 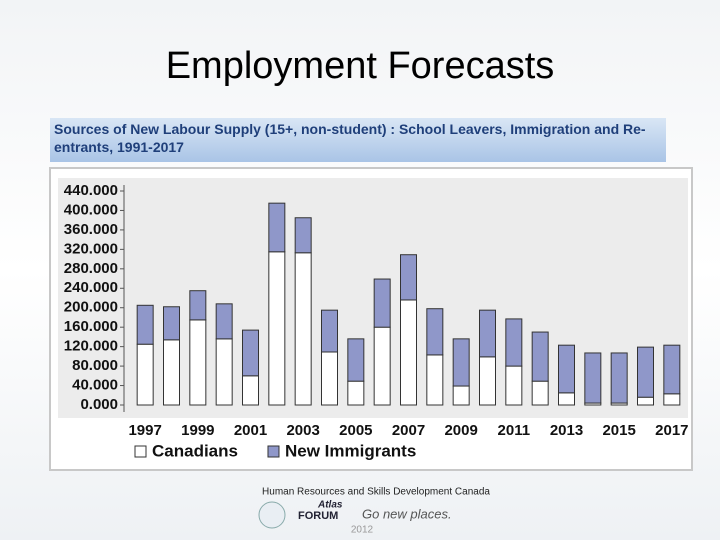 I want to click on logo-mark, so click(x=272, y=515).